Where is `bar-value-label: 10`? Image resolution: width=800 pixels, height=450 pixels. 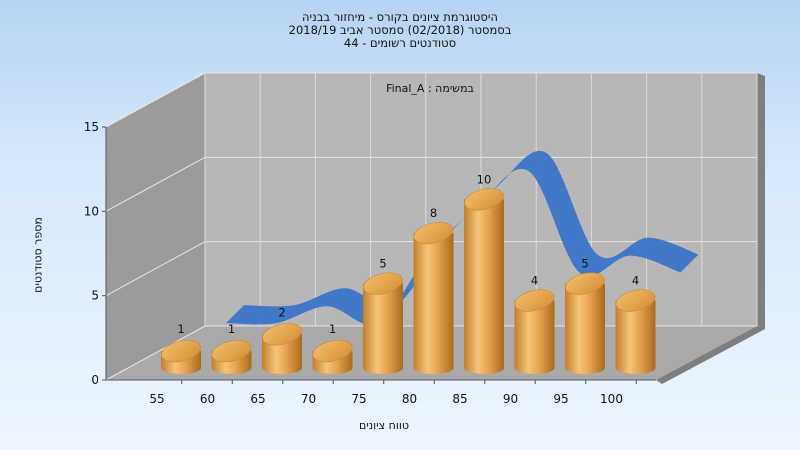 bar-value-label: 10 is located at coordinates (484, 179).